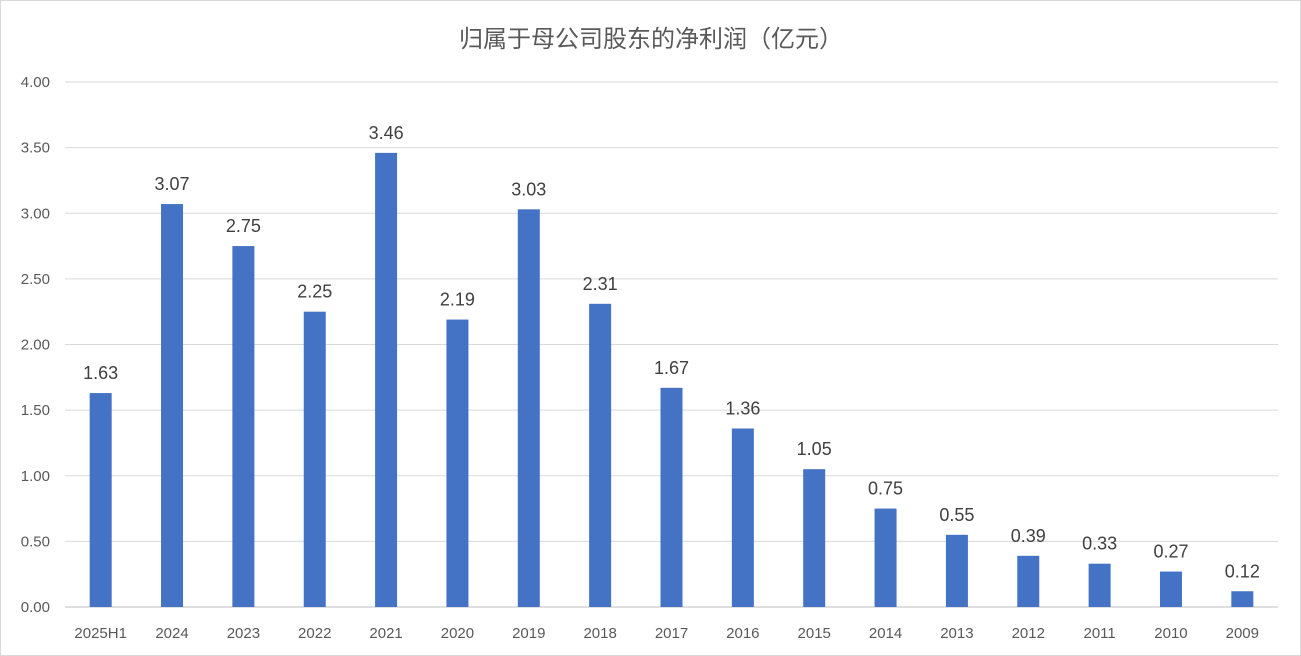 This screenshot has height=656, width=1301. I want to click on x-tick-label: 2011, so click(1099, 633).